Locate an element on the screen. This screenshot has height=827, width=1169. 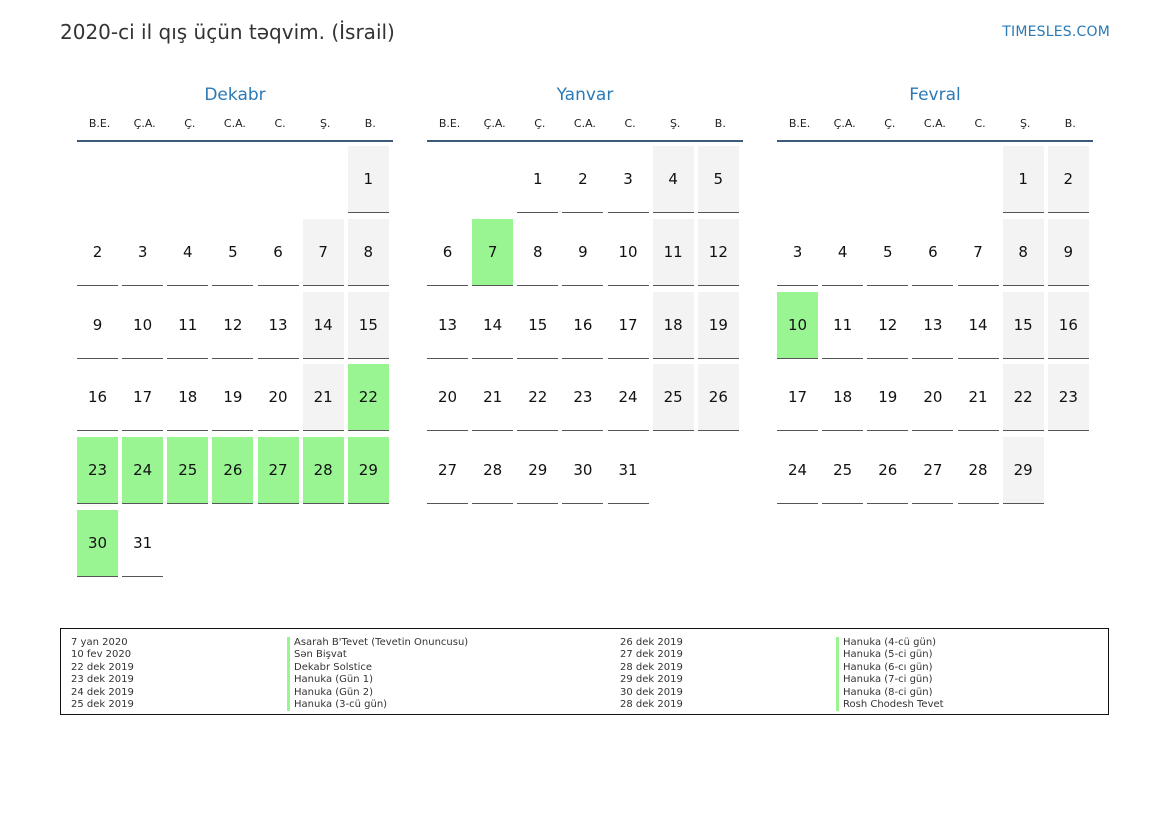
site-logo-link: TIMESLES.COM is located at coordinates (1056, 32).